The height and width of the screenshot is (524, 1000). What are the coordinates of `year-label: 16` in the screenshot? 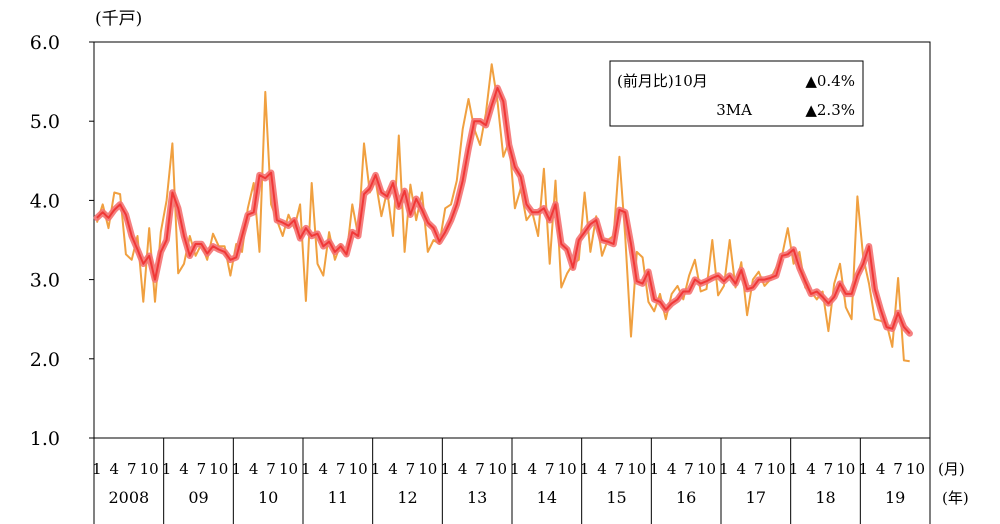 It's located at (686, 497).